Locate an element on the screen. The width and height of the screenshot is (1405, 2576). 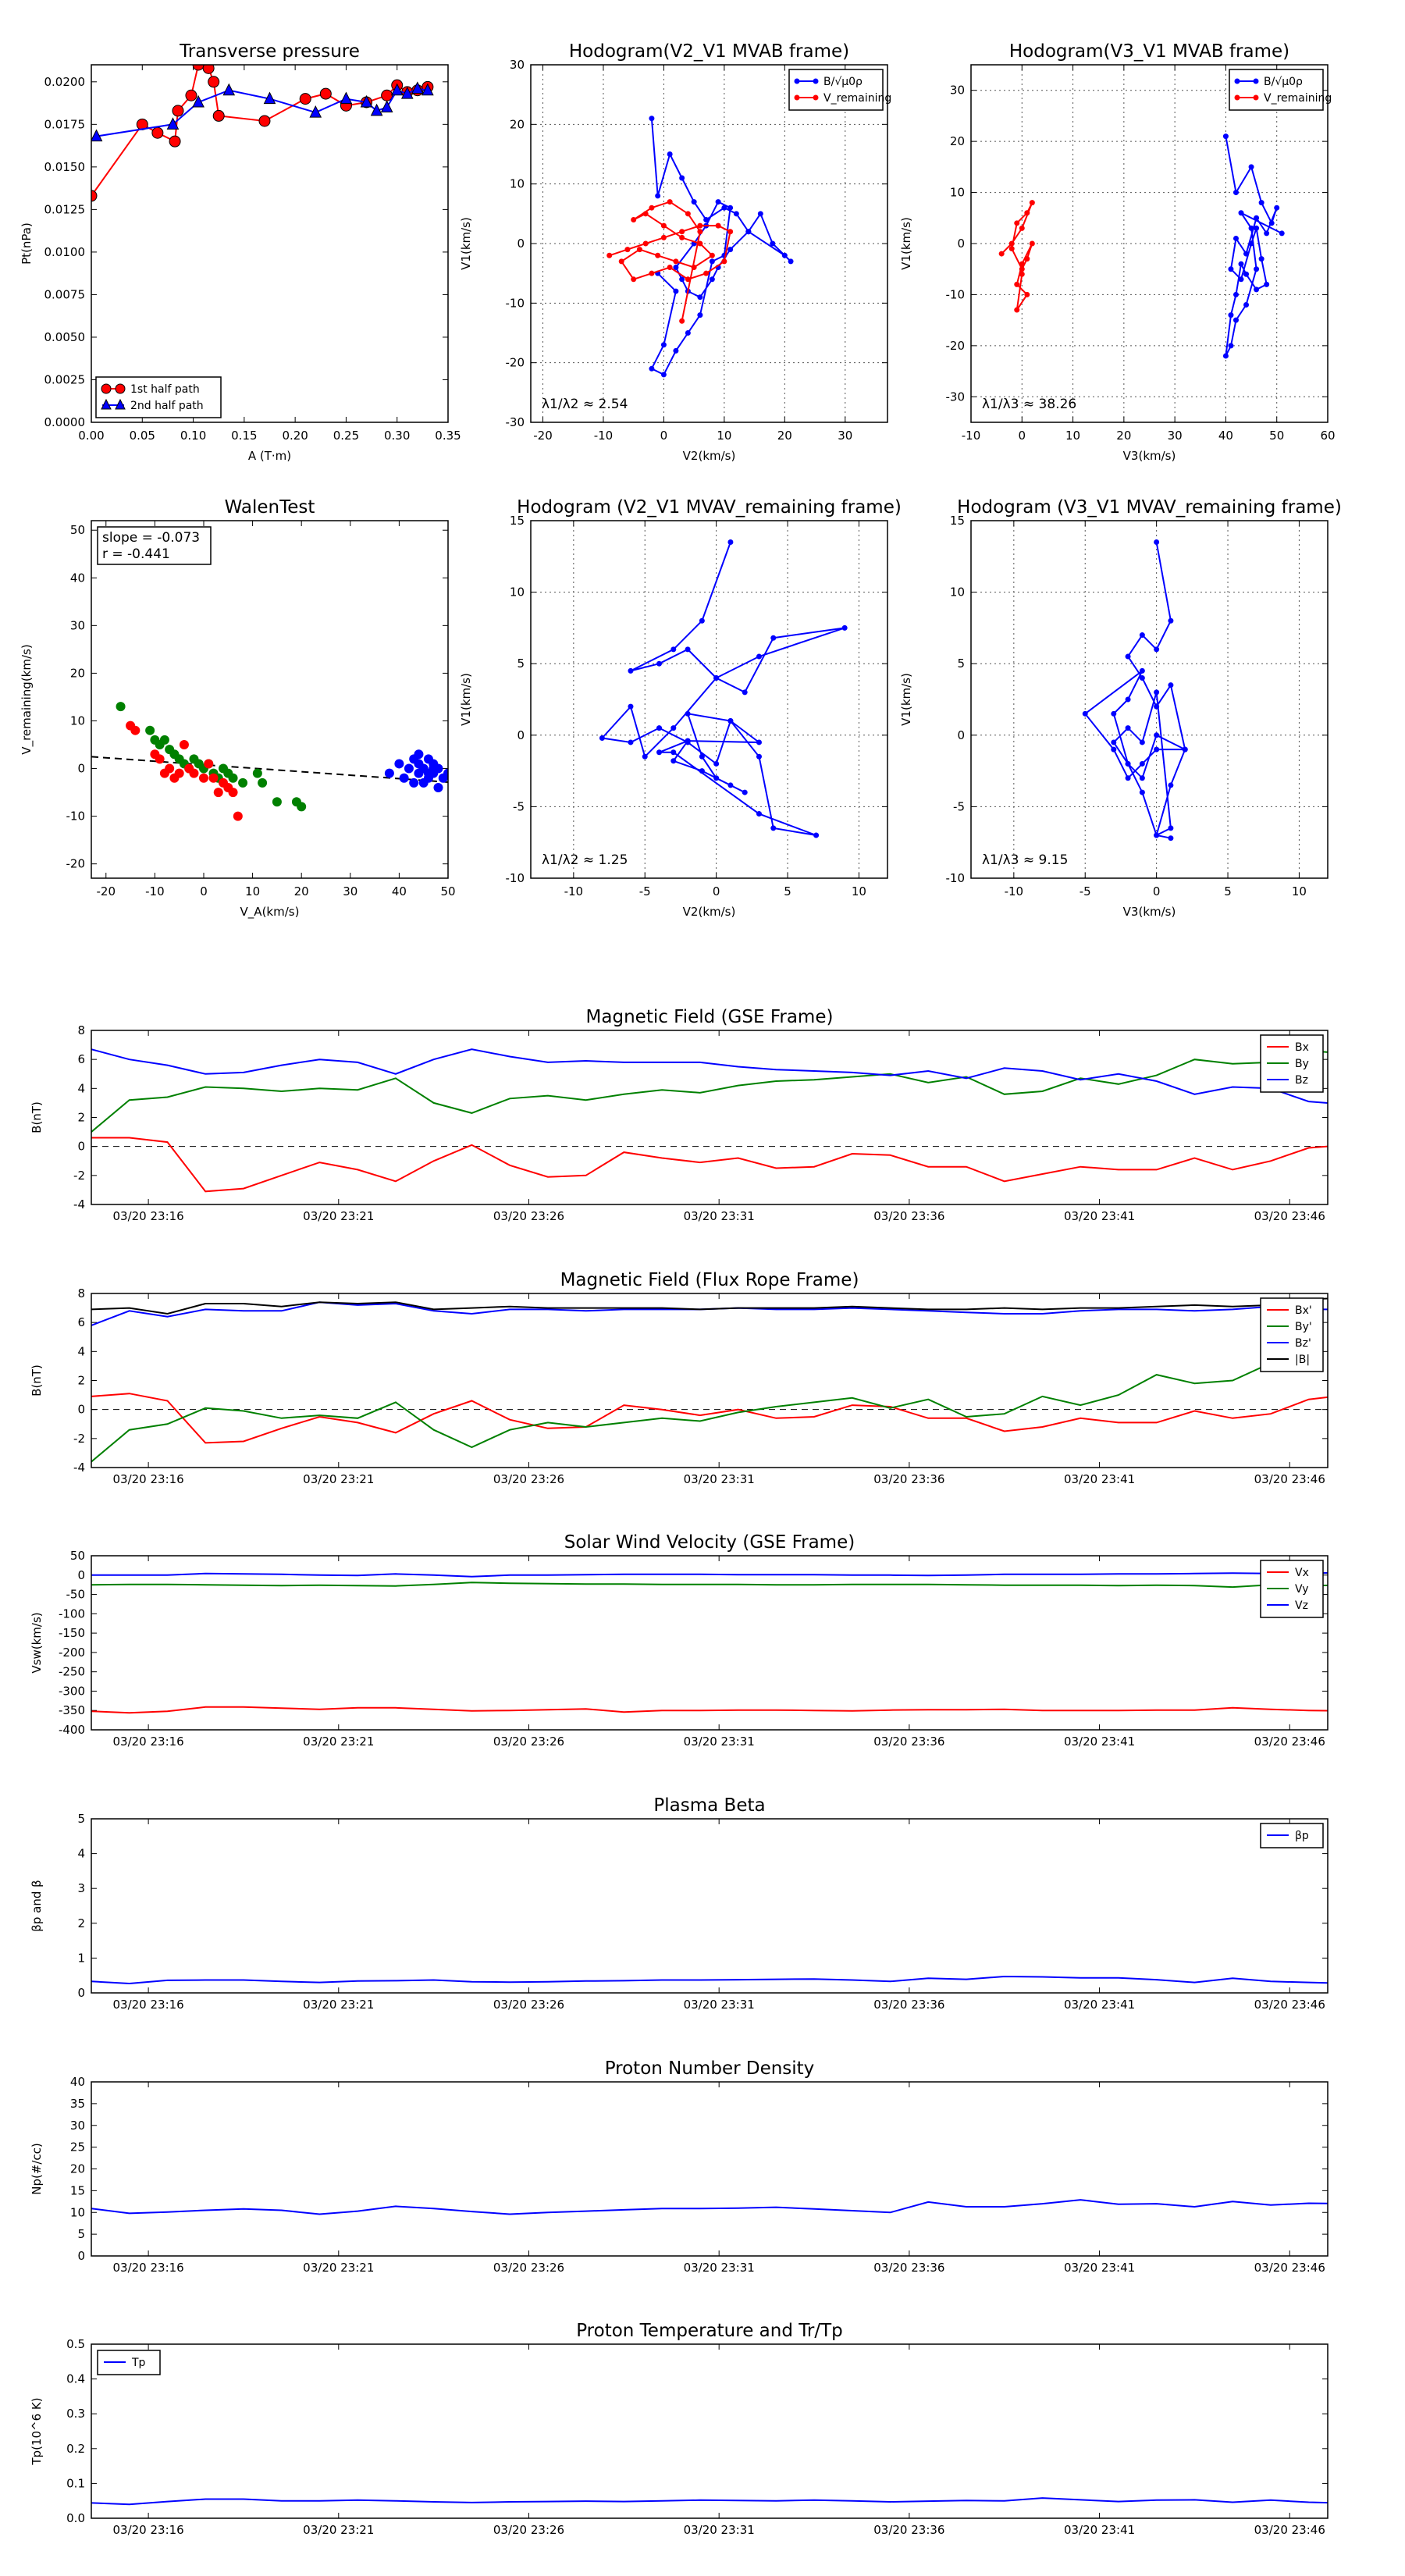
y-tick-label: 4 is located at coordinates (81, 1351).